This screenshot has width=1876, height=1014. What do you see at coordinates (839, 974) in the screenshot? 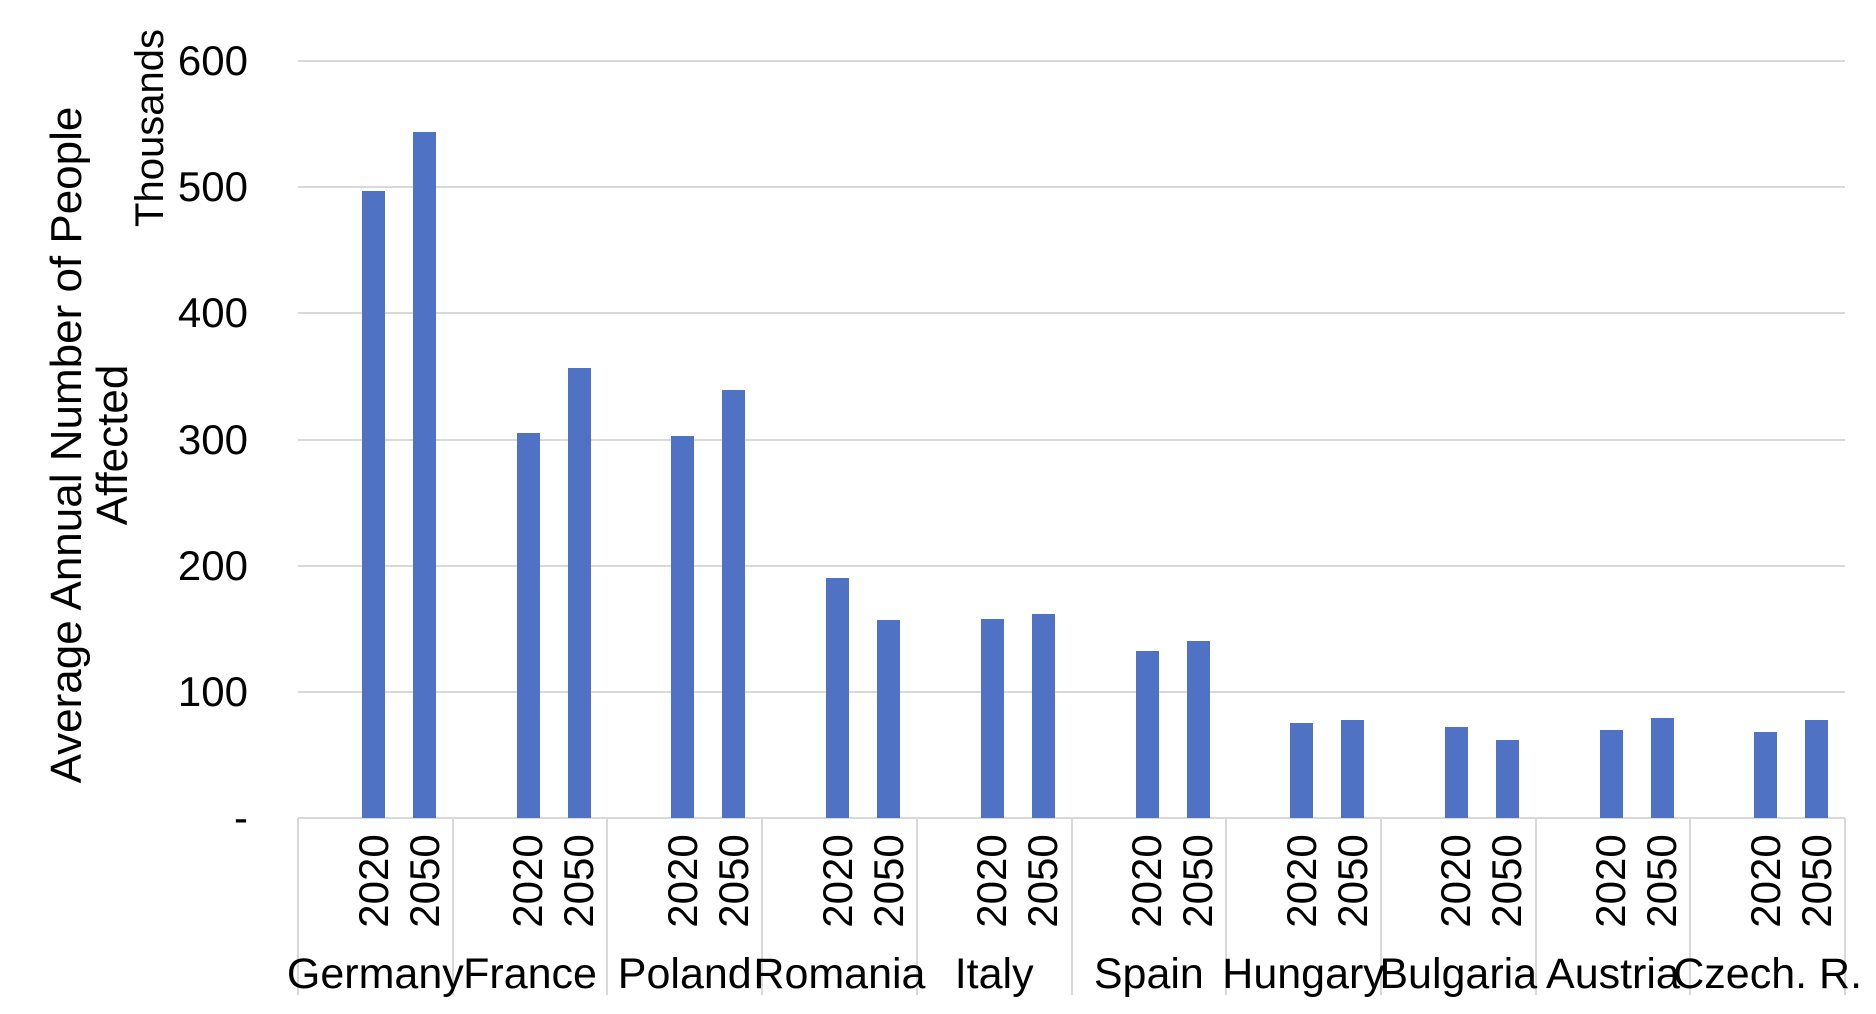
I see `x-country-label: Romania` at bounding box center [839, 974].